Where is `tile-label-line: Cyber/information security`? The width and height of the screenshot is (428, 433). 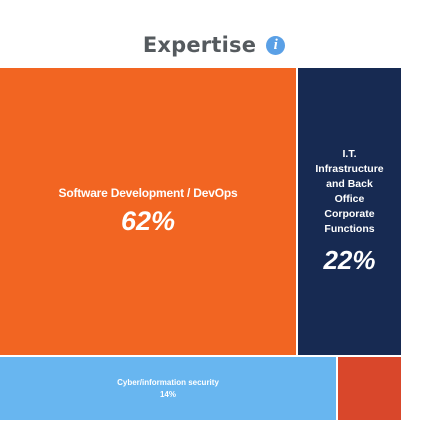
tile-label-line: Cyber/information security is located at coordinates (168, 382).